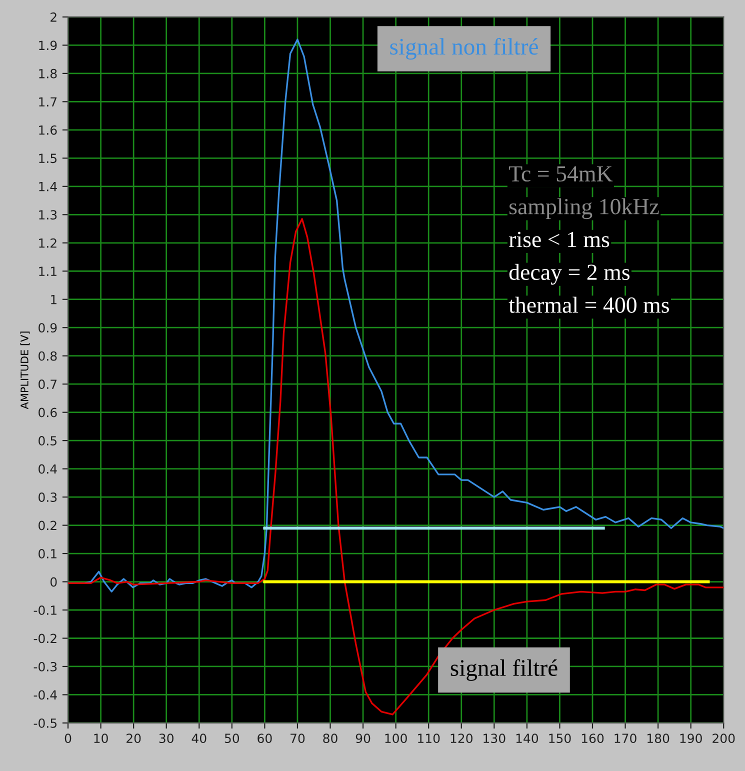 The height and width of the screenshot is (771, 745). I want to click on y-tick-label: -0.1, so click(45, 610).